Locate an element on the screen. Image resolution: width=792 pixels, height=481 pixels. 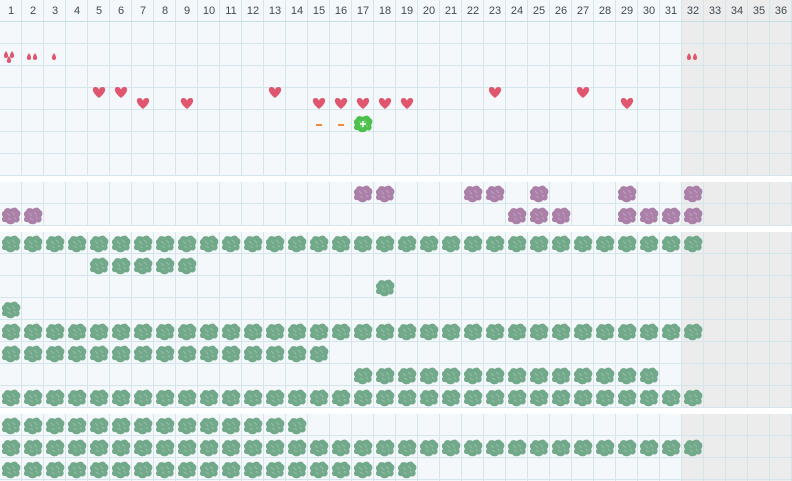
water-drop-icon is located at coordinates (54, 56).